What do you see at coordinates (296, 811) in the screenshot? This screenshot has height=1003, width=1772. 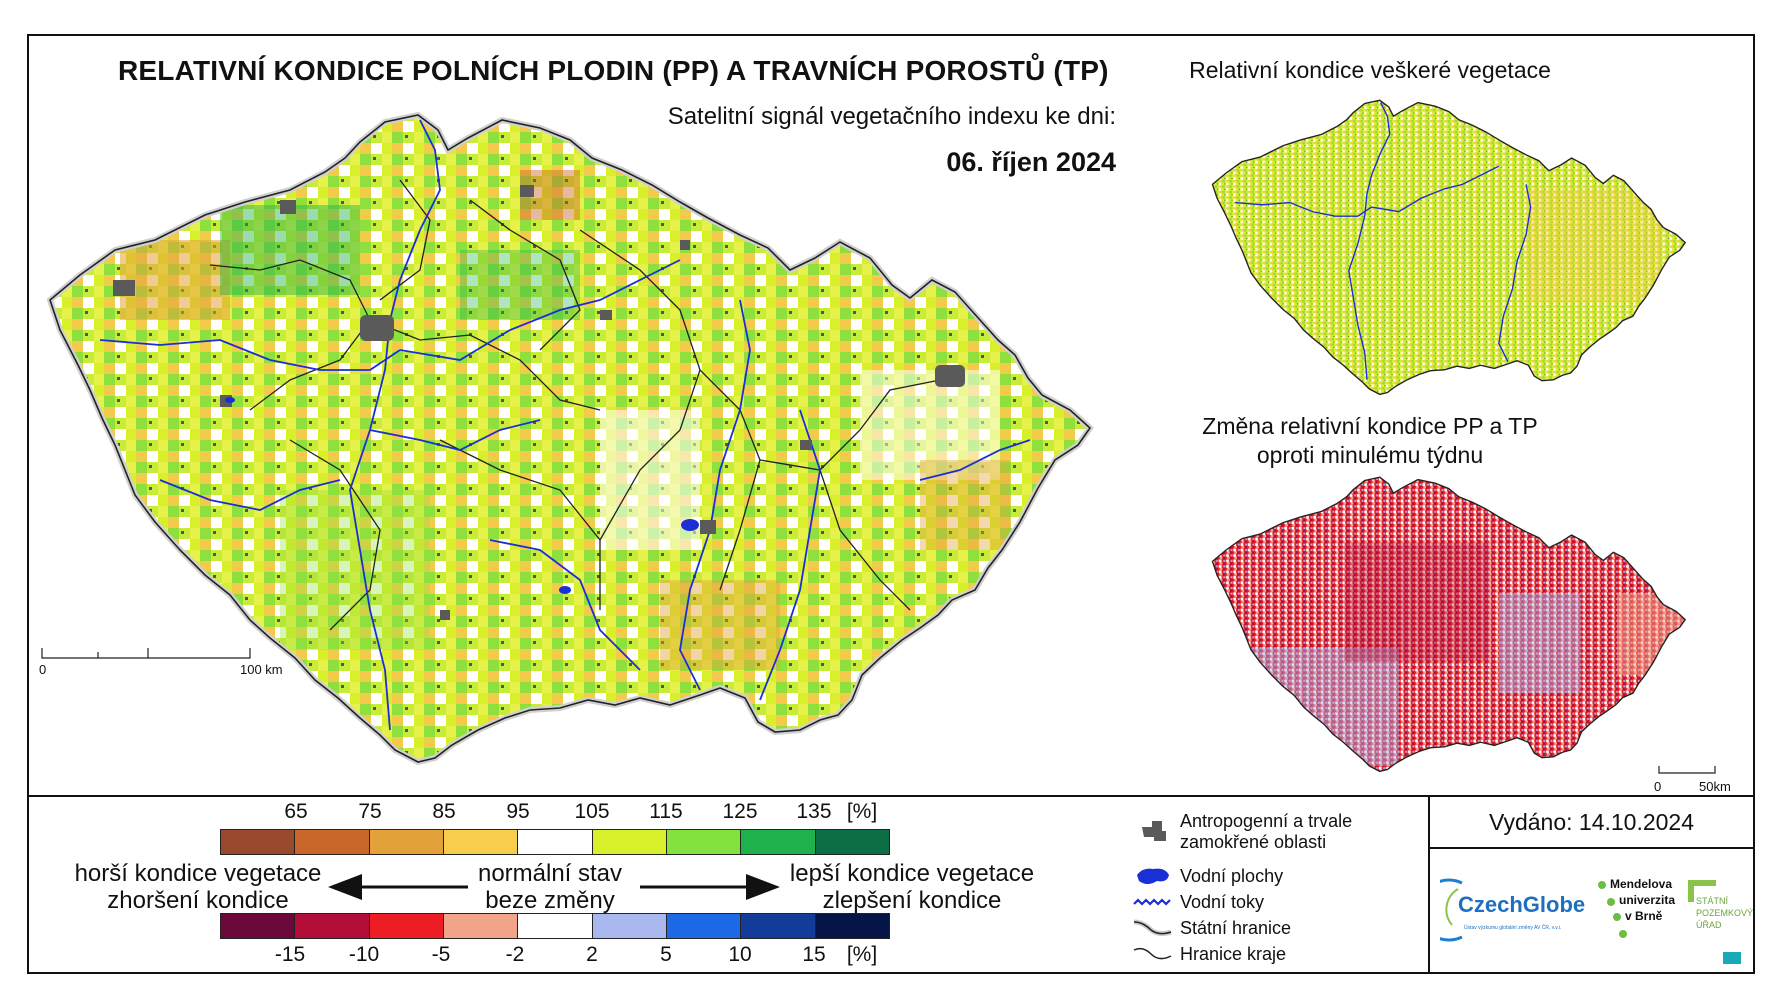 I see `condition-tick: 65` at bounding box center [296, 811].